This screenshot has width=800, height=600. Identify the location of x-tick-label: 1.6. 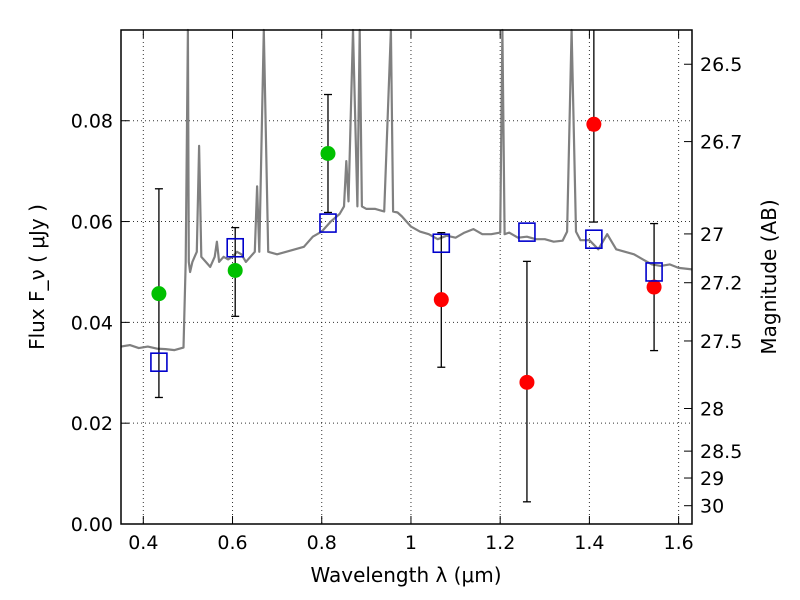
(679, 543).